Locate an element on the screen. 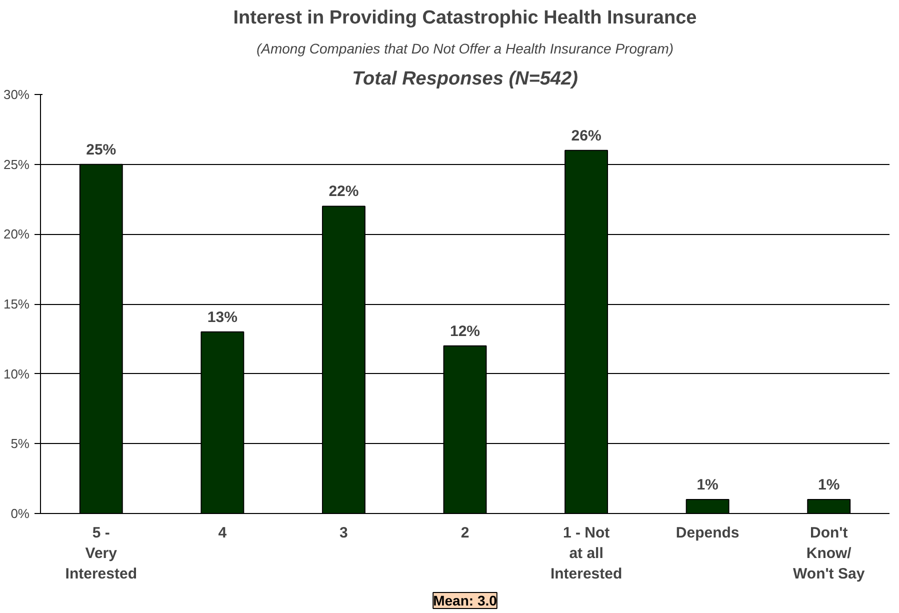  y-tick-label: 25% is located at coordinates (16, 164).